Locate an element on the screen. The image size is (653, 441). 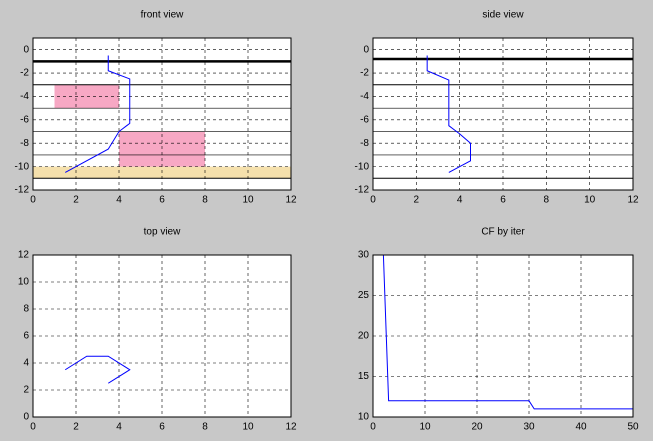
y-tick-label: 2 is located at coordinates (26, 390).